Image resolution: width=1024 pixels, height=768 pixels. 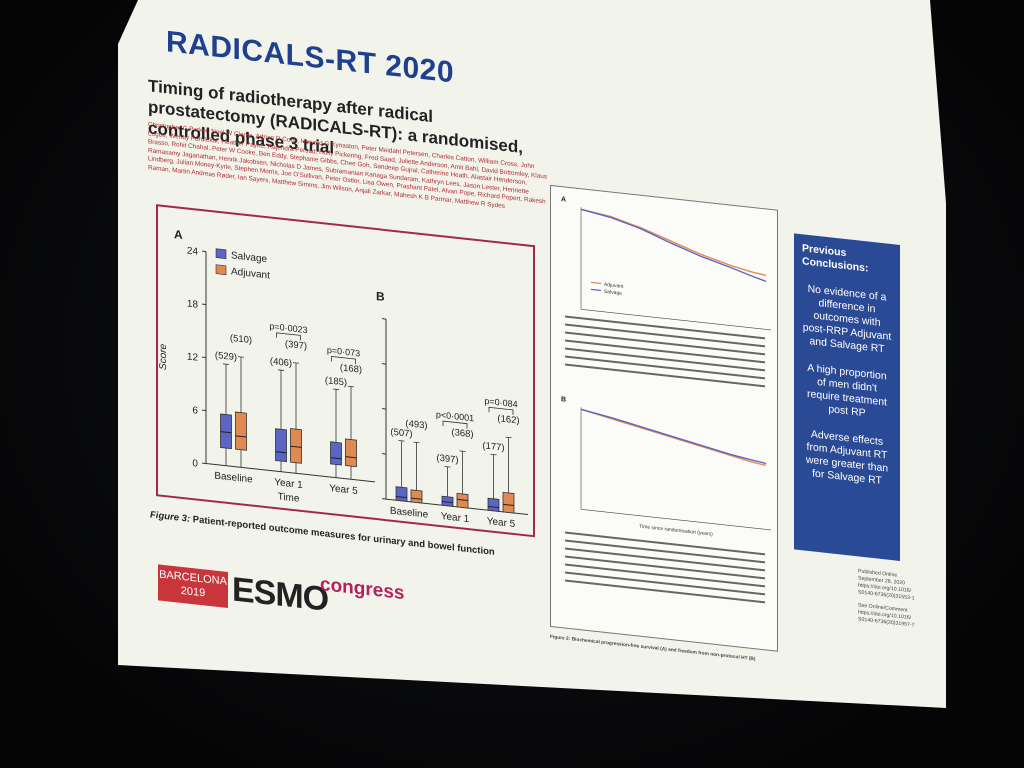 I want to click on slide-title: RADICALS-RT 2020, so click(x=310, y=57).